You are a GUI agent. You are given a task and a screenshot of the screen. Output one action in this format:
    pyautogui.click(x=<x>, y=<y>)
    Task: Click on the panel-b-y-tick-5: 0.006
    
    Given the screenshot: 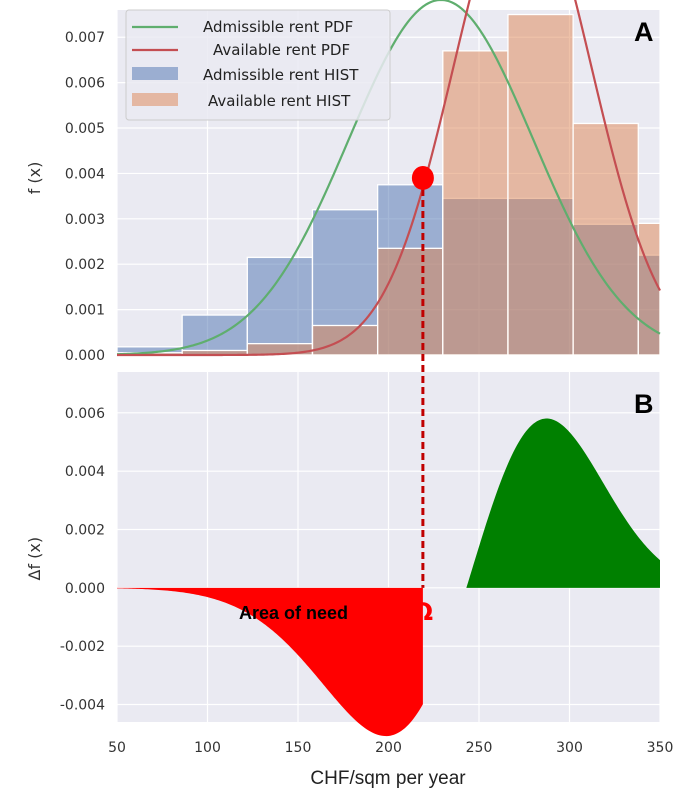 What is the action you would take?
    pyautogui.click(x=85, y=414)
    